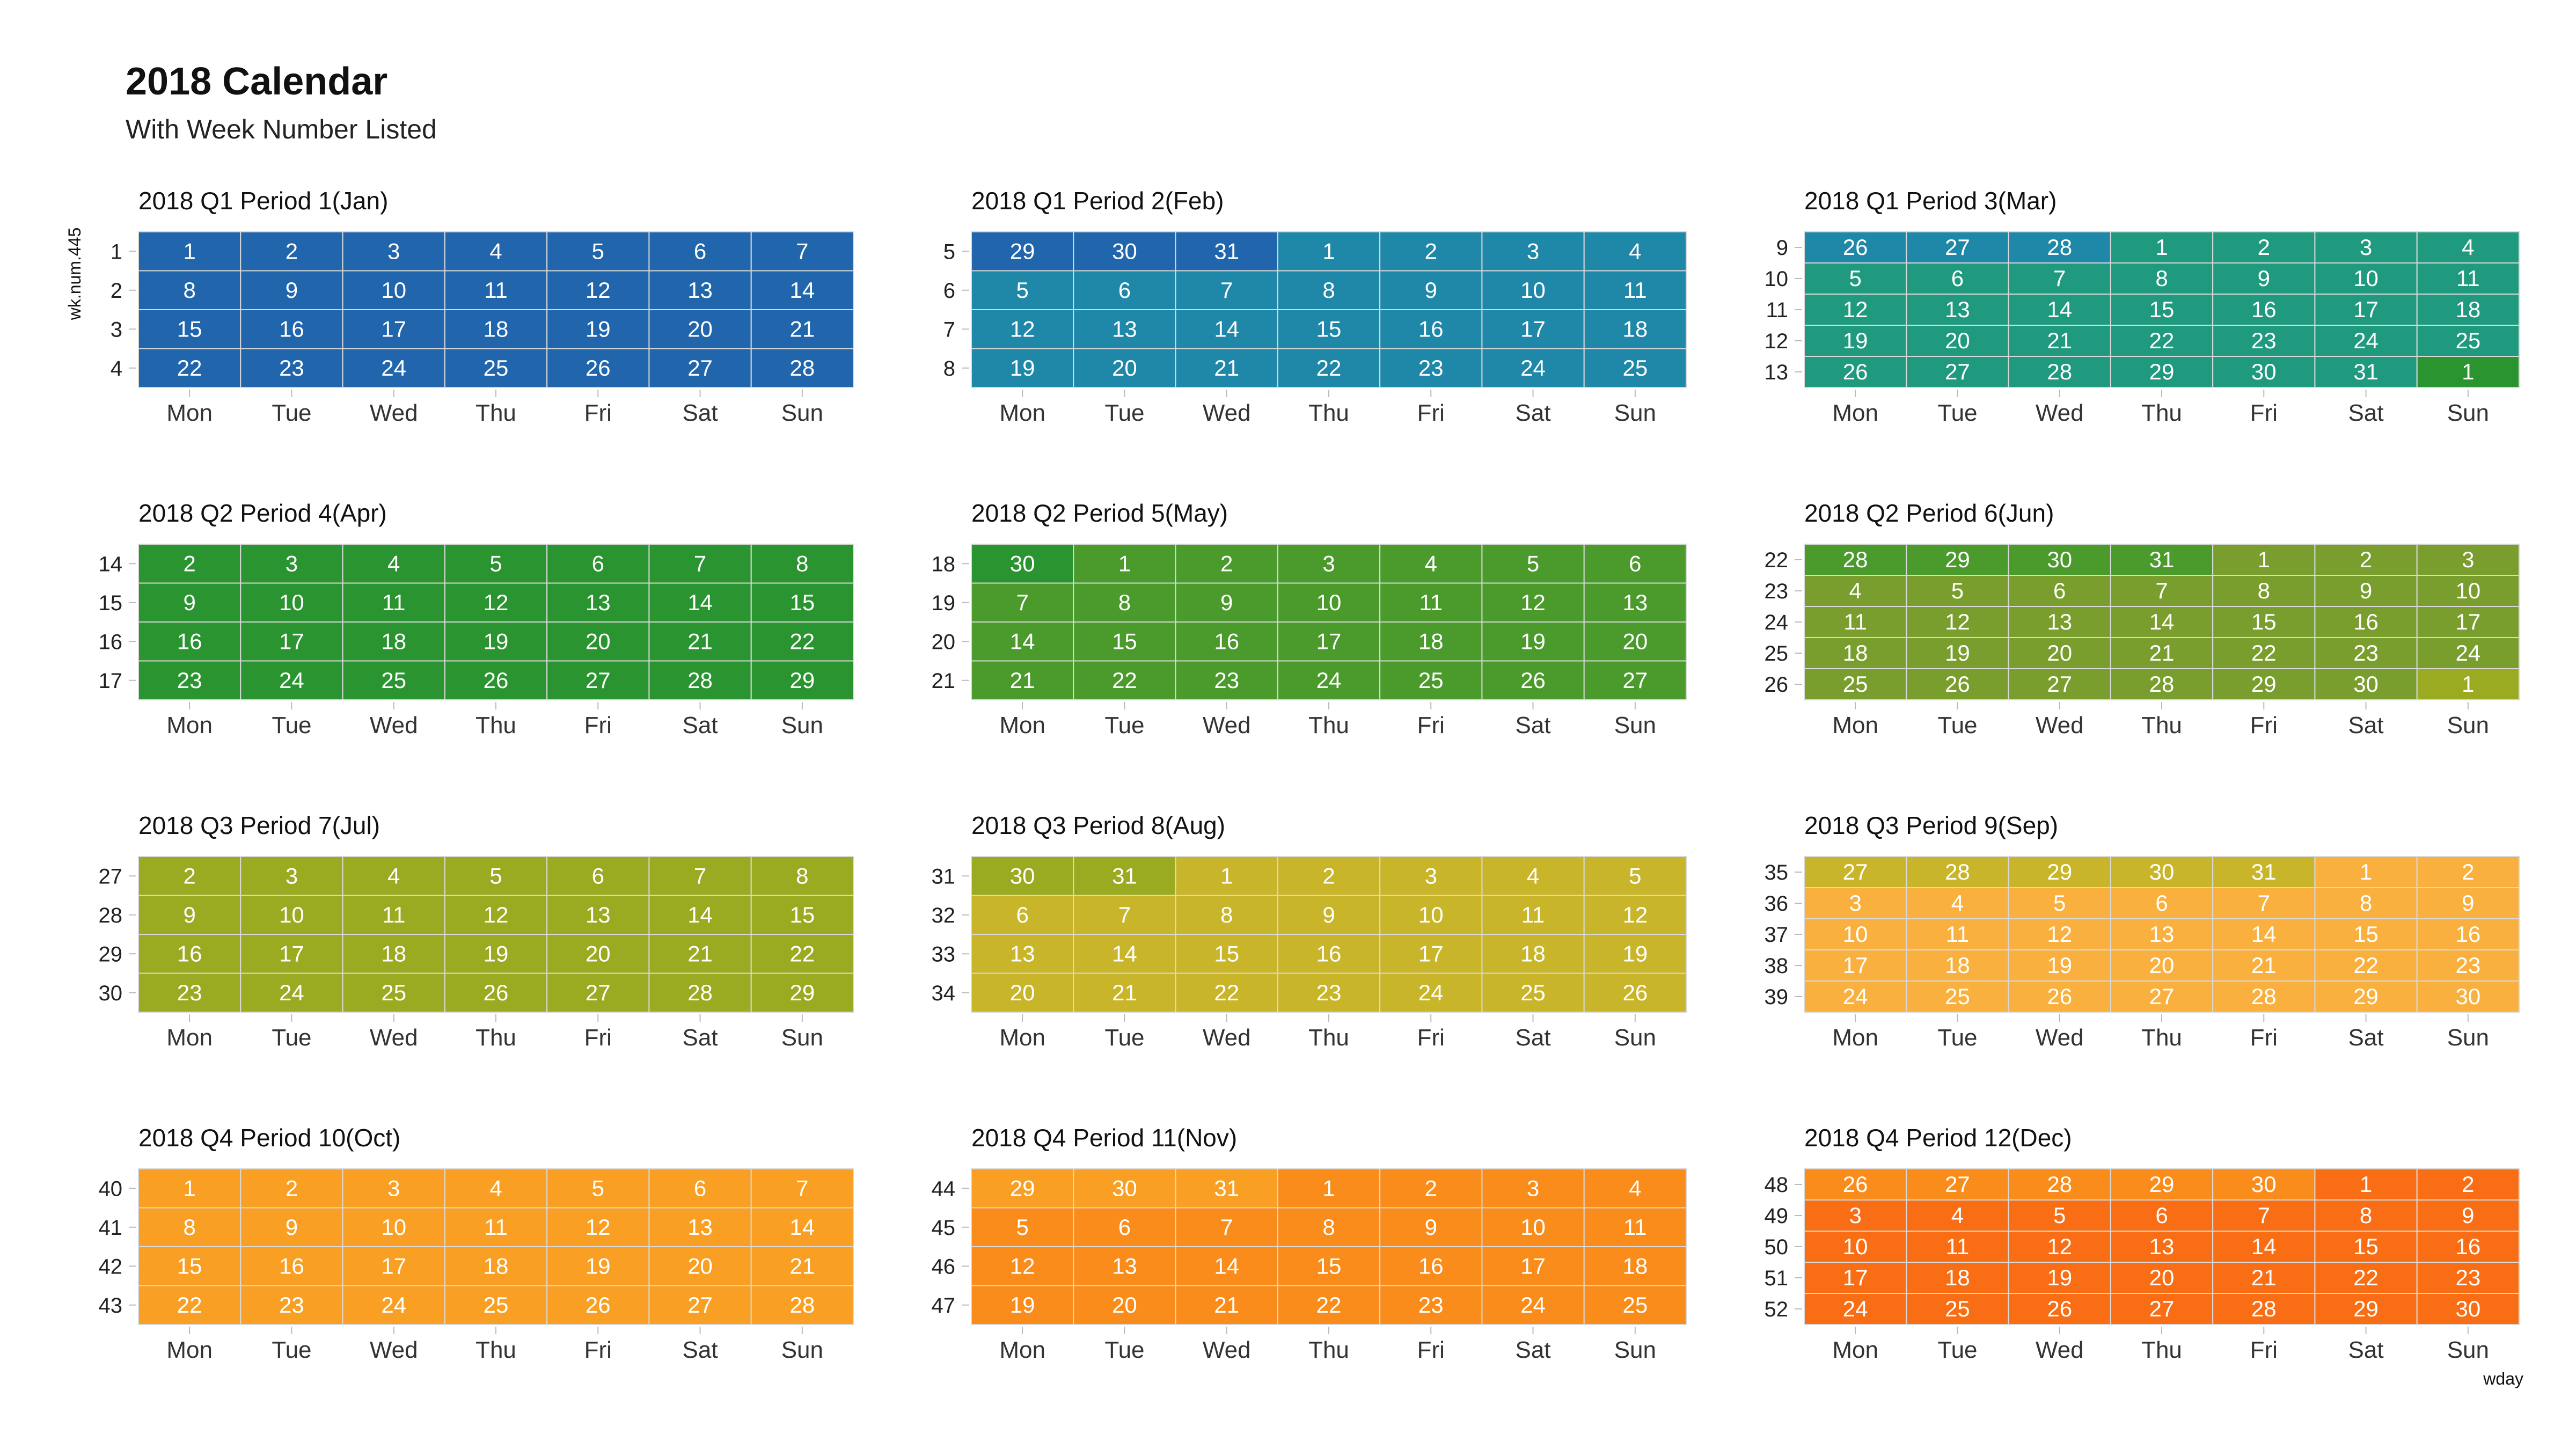 This screenshot has width=2576, height=1449. I want to click on week-number-label: 3, so click(116, 329).